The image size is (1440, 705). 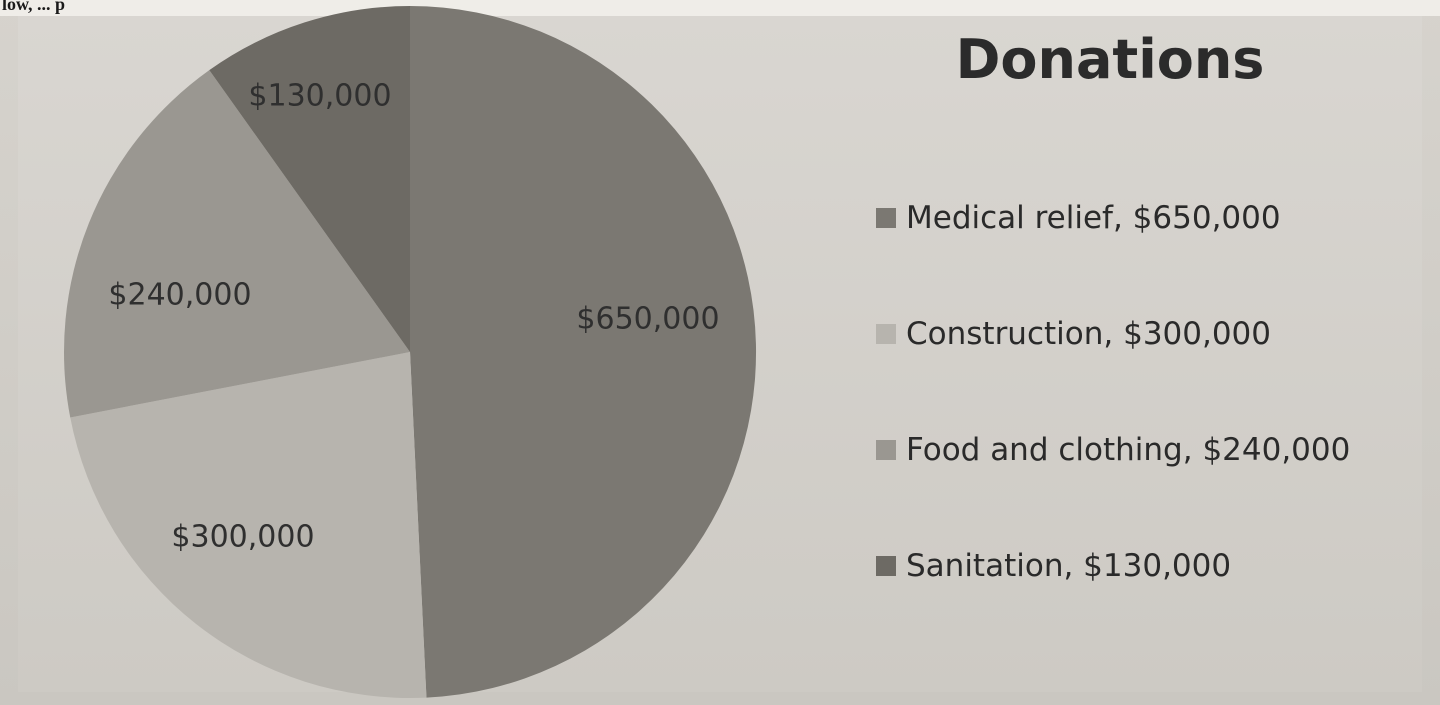 I want to click on pie-slice-food-and-clothing, so click(x=236, y=244).